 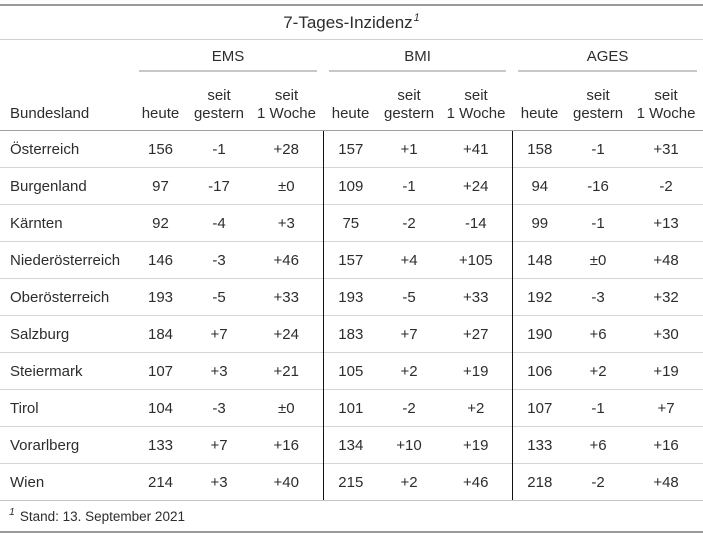 I want to click on table-row: Burgenland 97 -17 ±0 109 -1 +24 94 -16 -2, so click(x=351, y=186).